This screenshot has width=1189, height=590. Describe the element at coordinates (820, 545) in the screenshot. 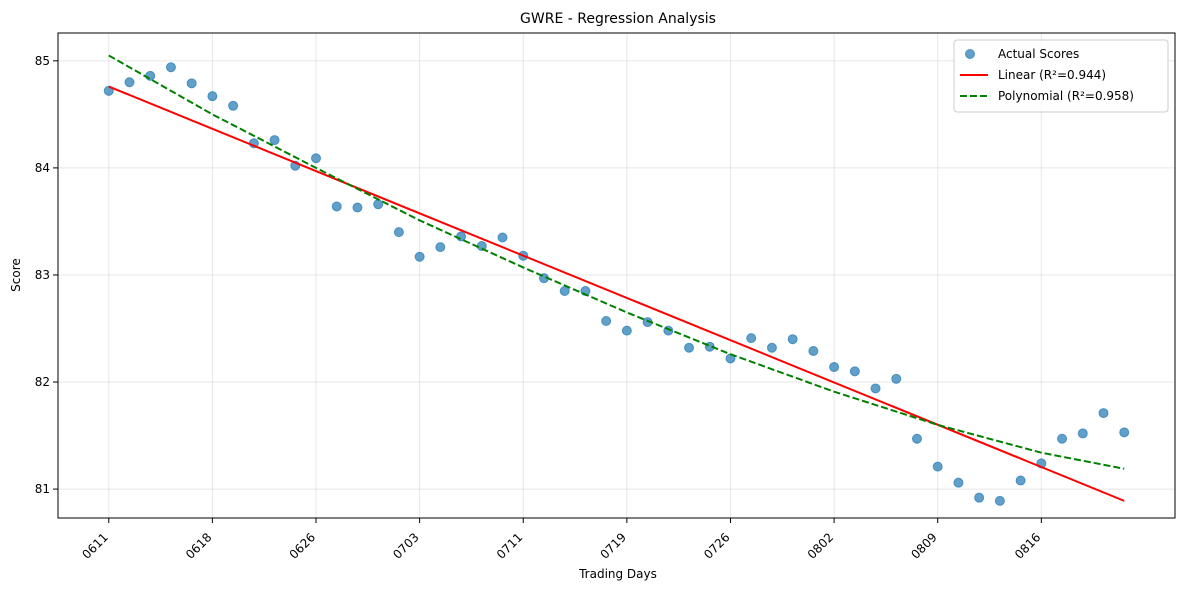

I see `x-tick-label: 0802` at that location.